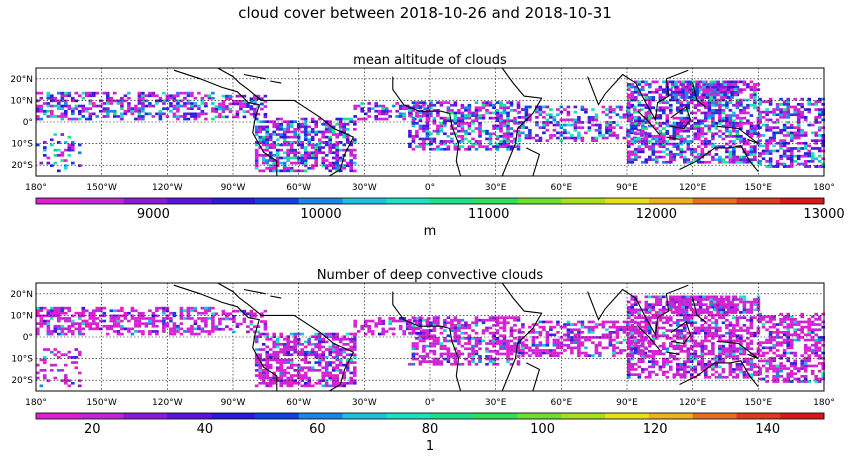  I want to click on x-tick-label: 60°W, so click(298, 188).